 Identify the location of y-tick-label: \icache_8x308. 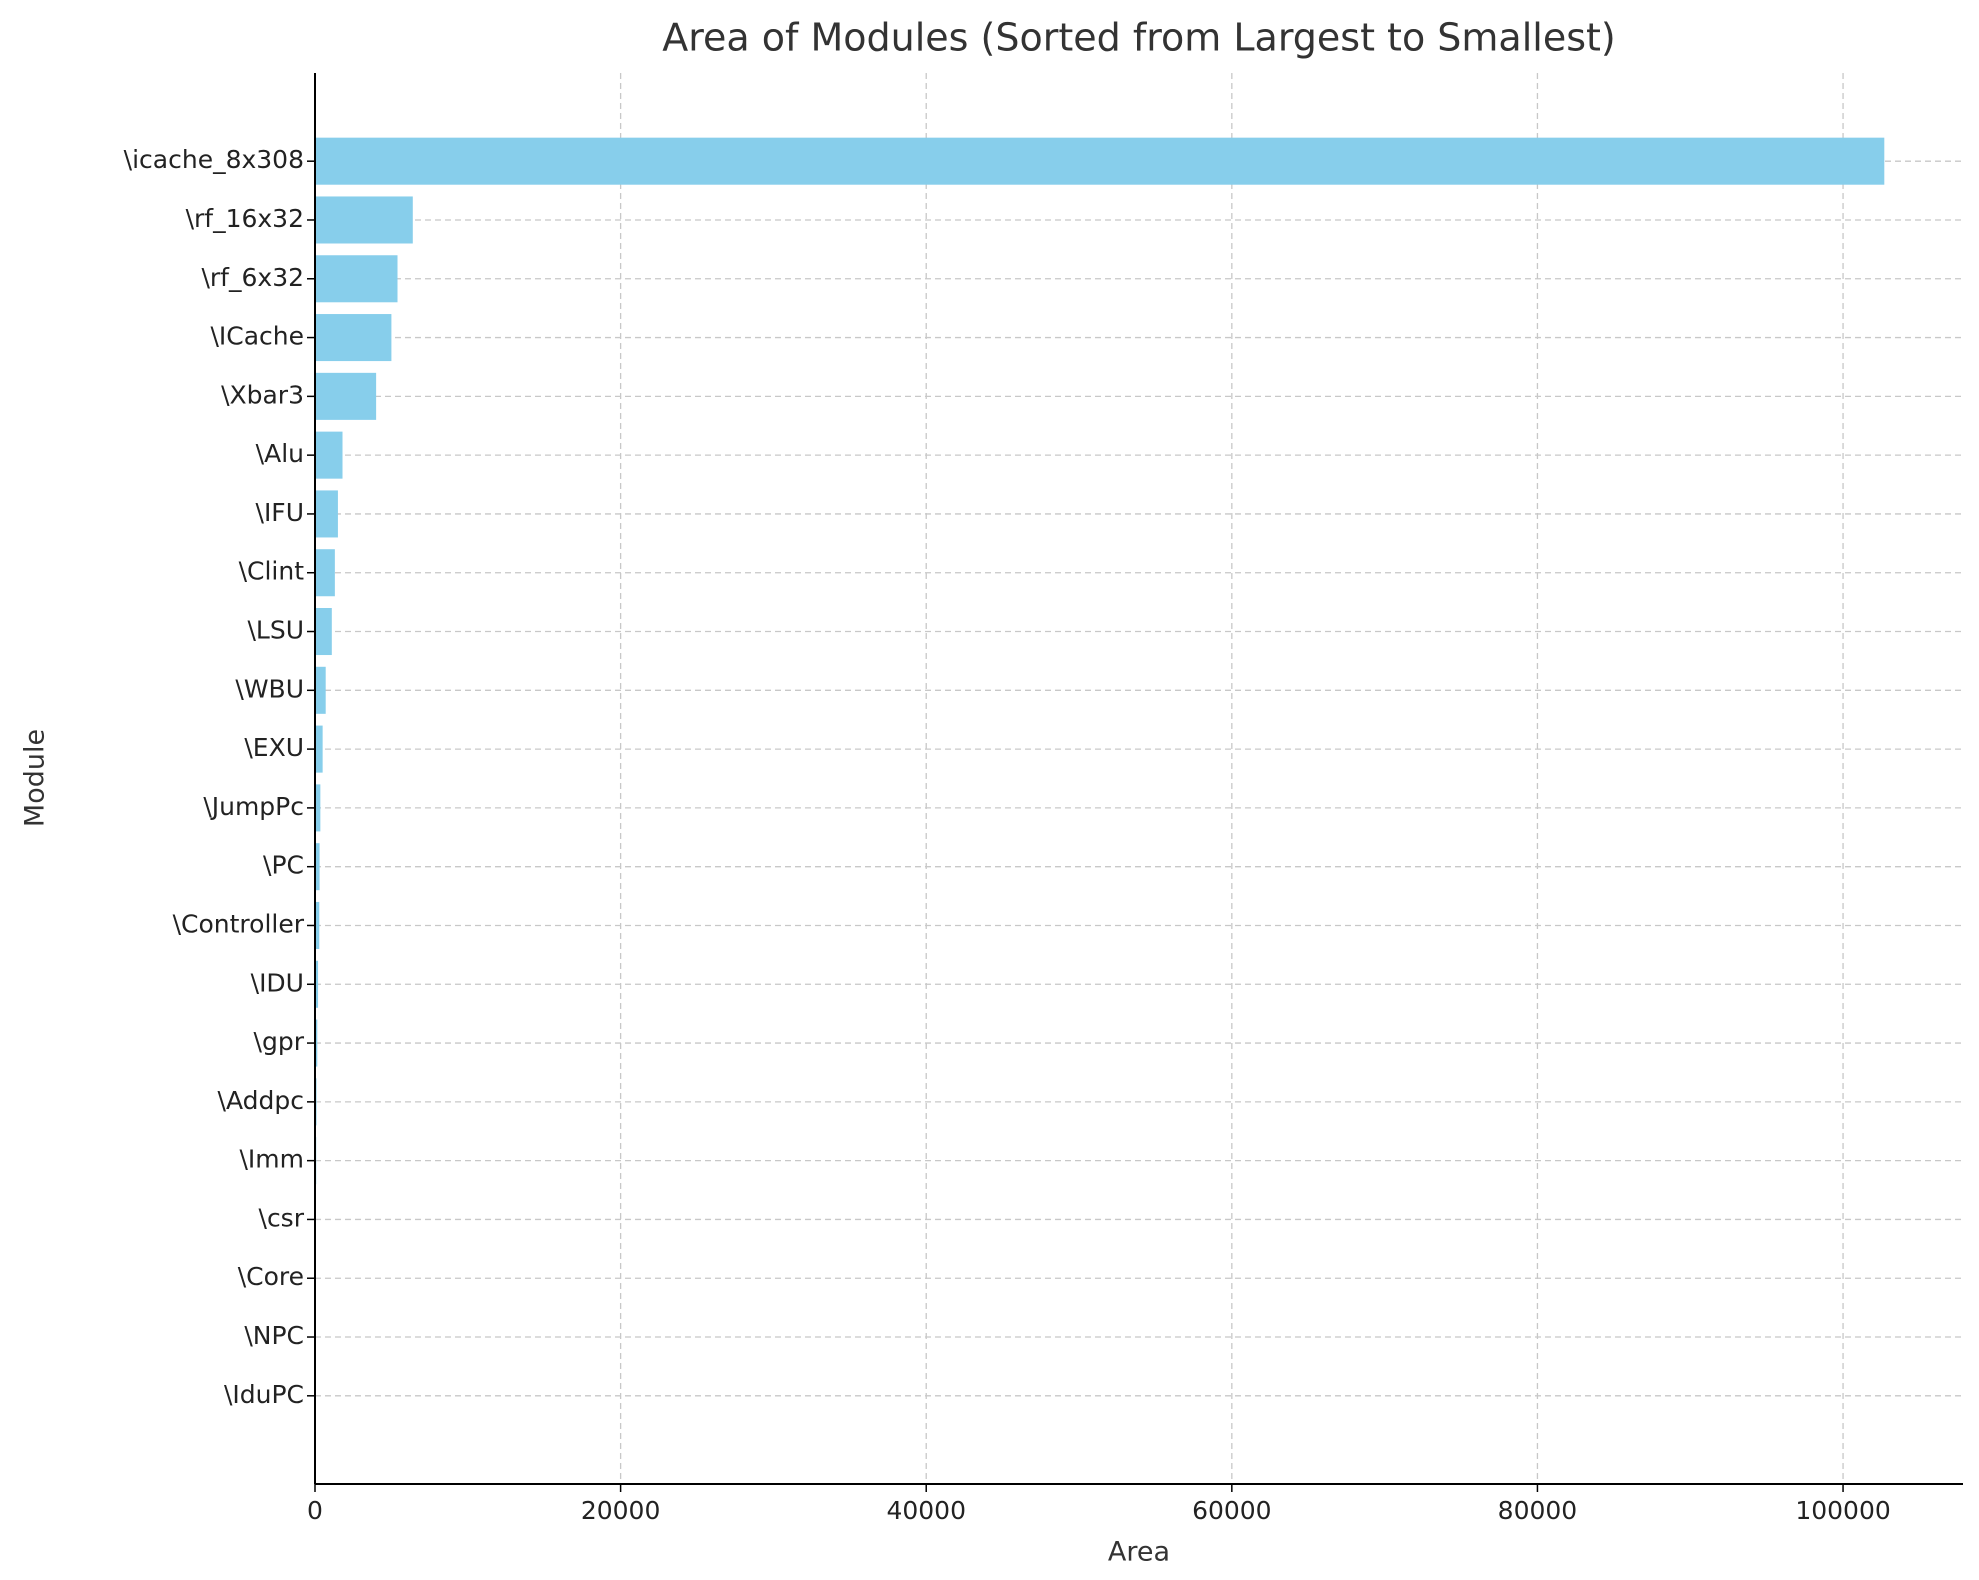
(214, 159).